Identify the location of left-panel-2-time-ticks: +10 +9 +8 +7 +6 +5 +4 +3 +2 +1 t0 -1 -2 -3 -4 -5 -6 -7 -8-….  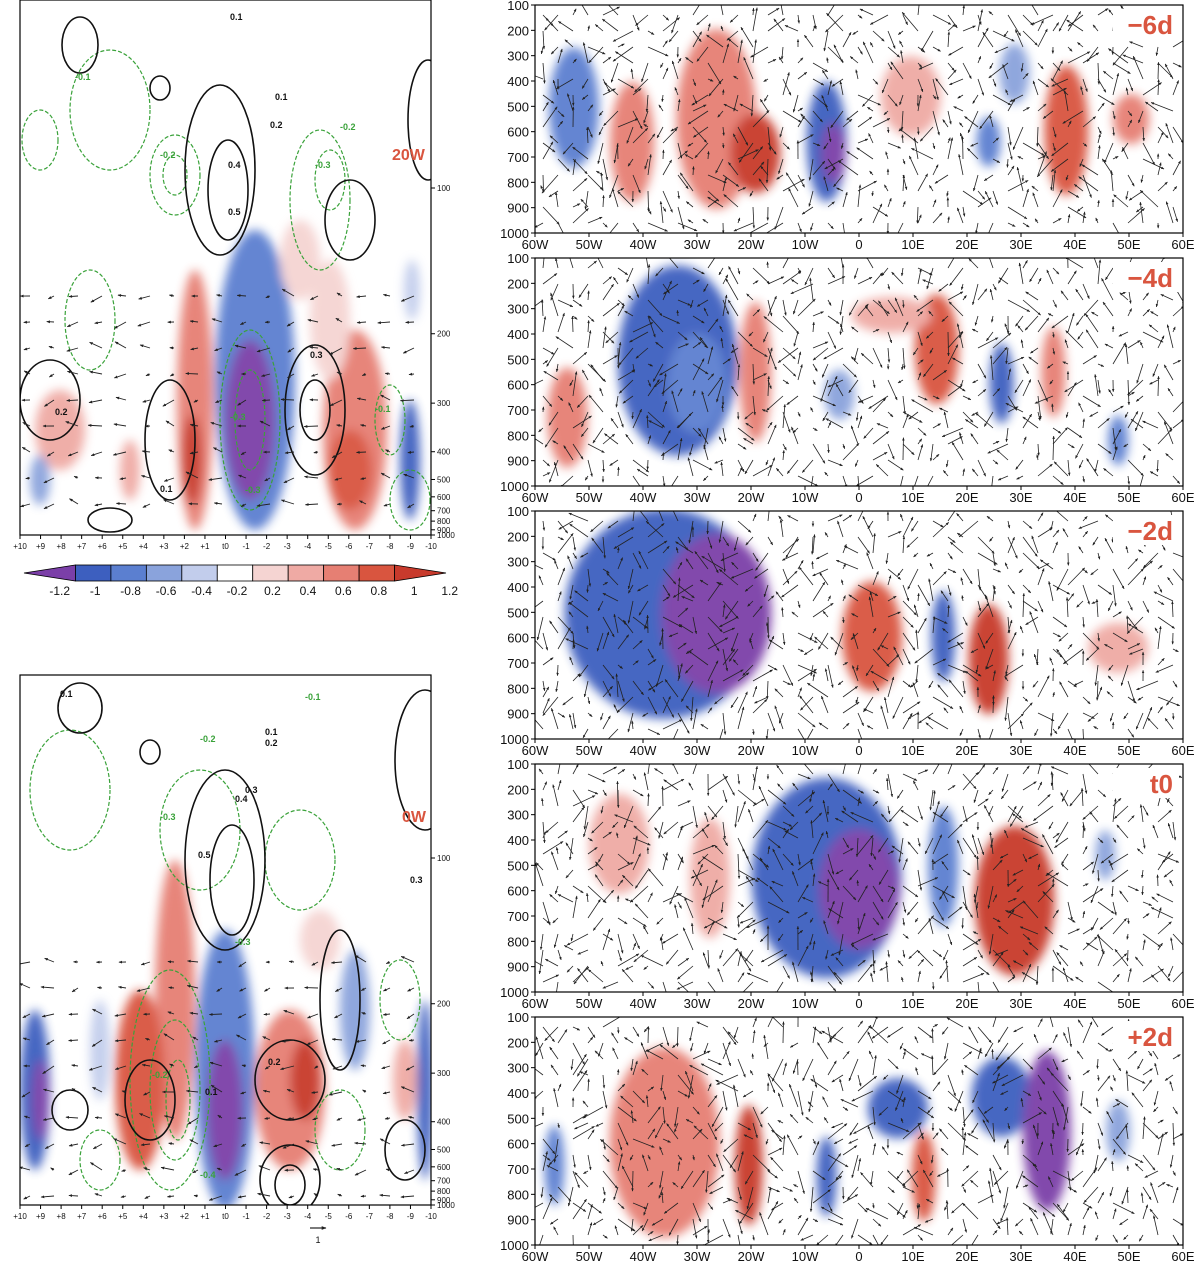
(225, 1213).